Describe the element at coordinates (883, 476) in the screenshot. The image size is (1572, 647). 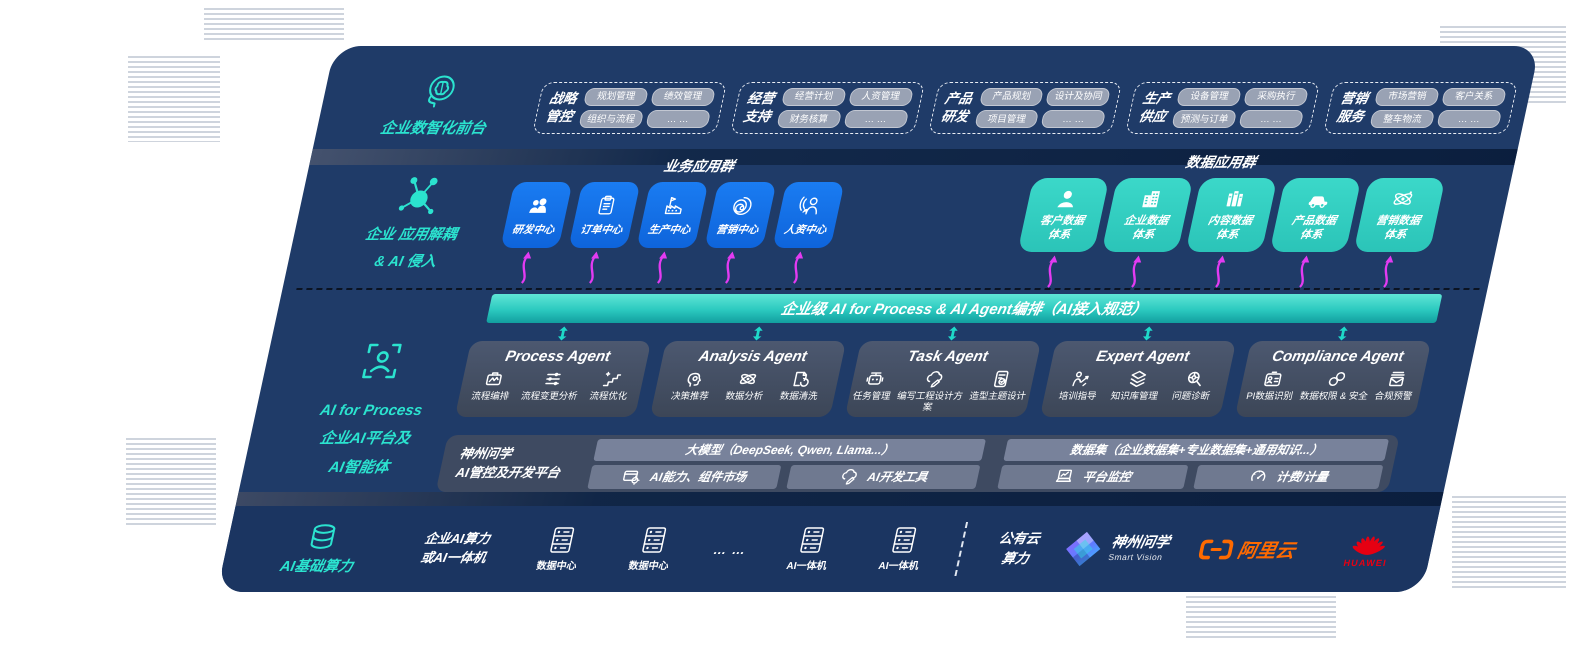
I see `ai-devtools-cell: AI开发工具` at that location.